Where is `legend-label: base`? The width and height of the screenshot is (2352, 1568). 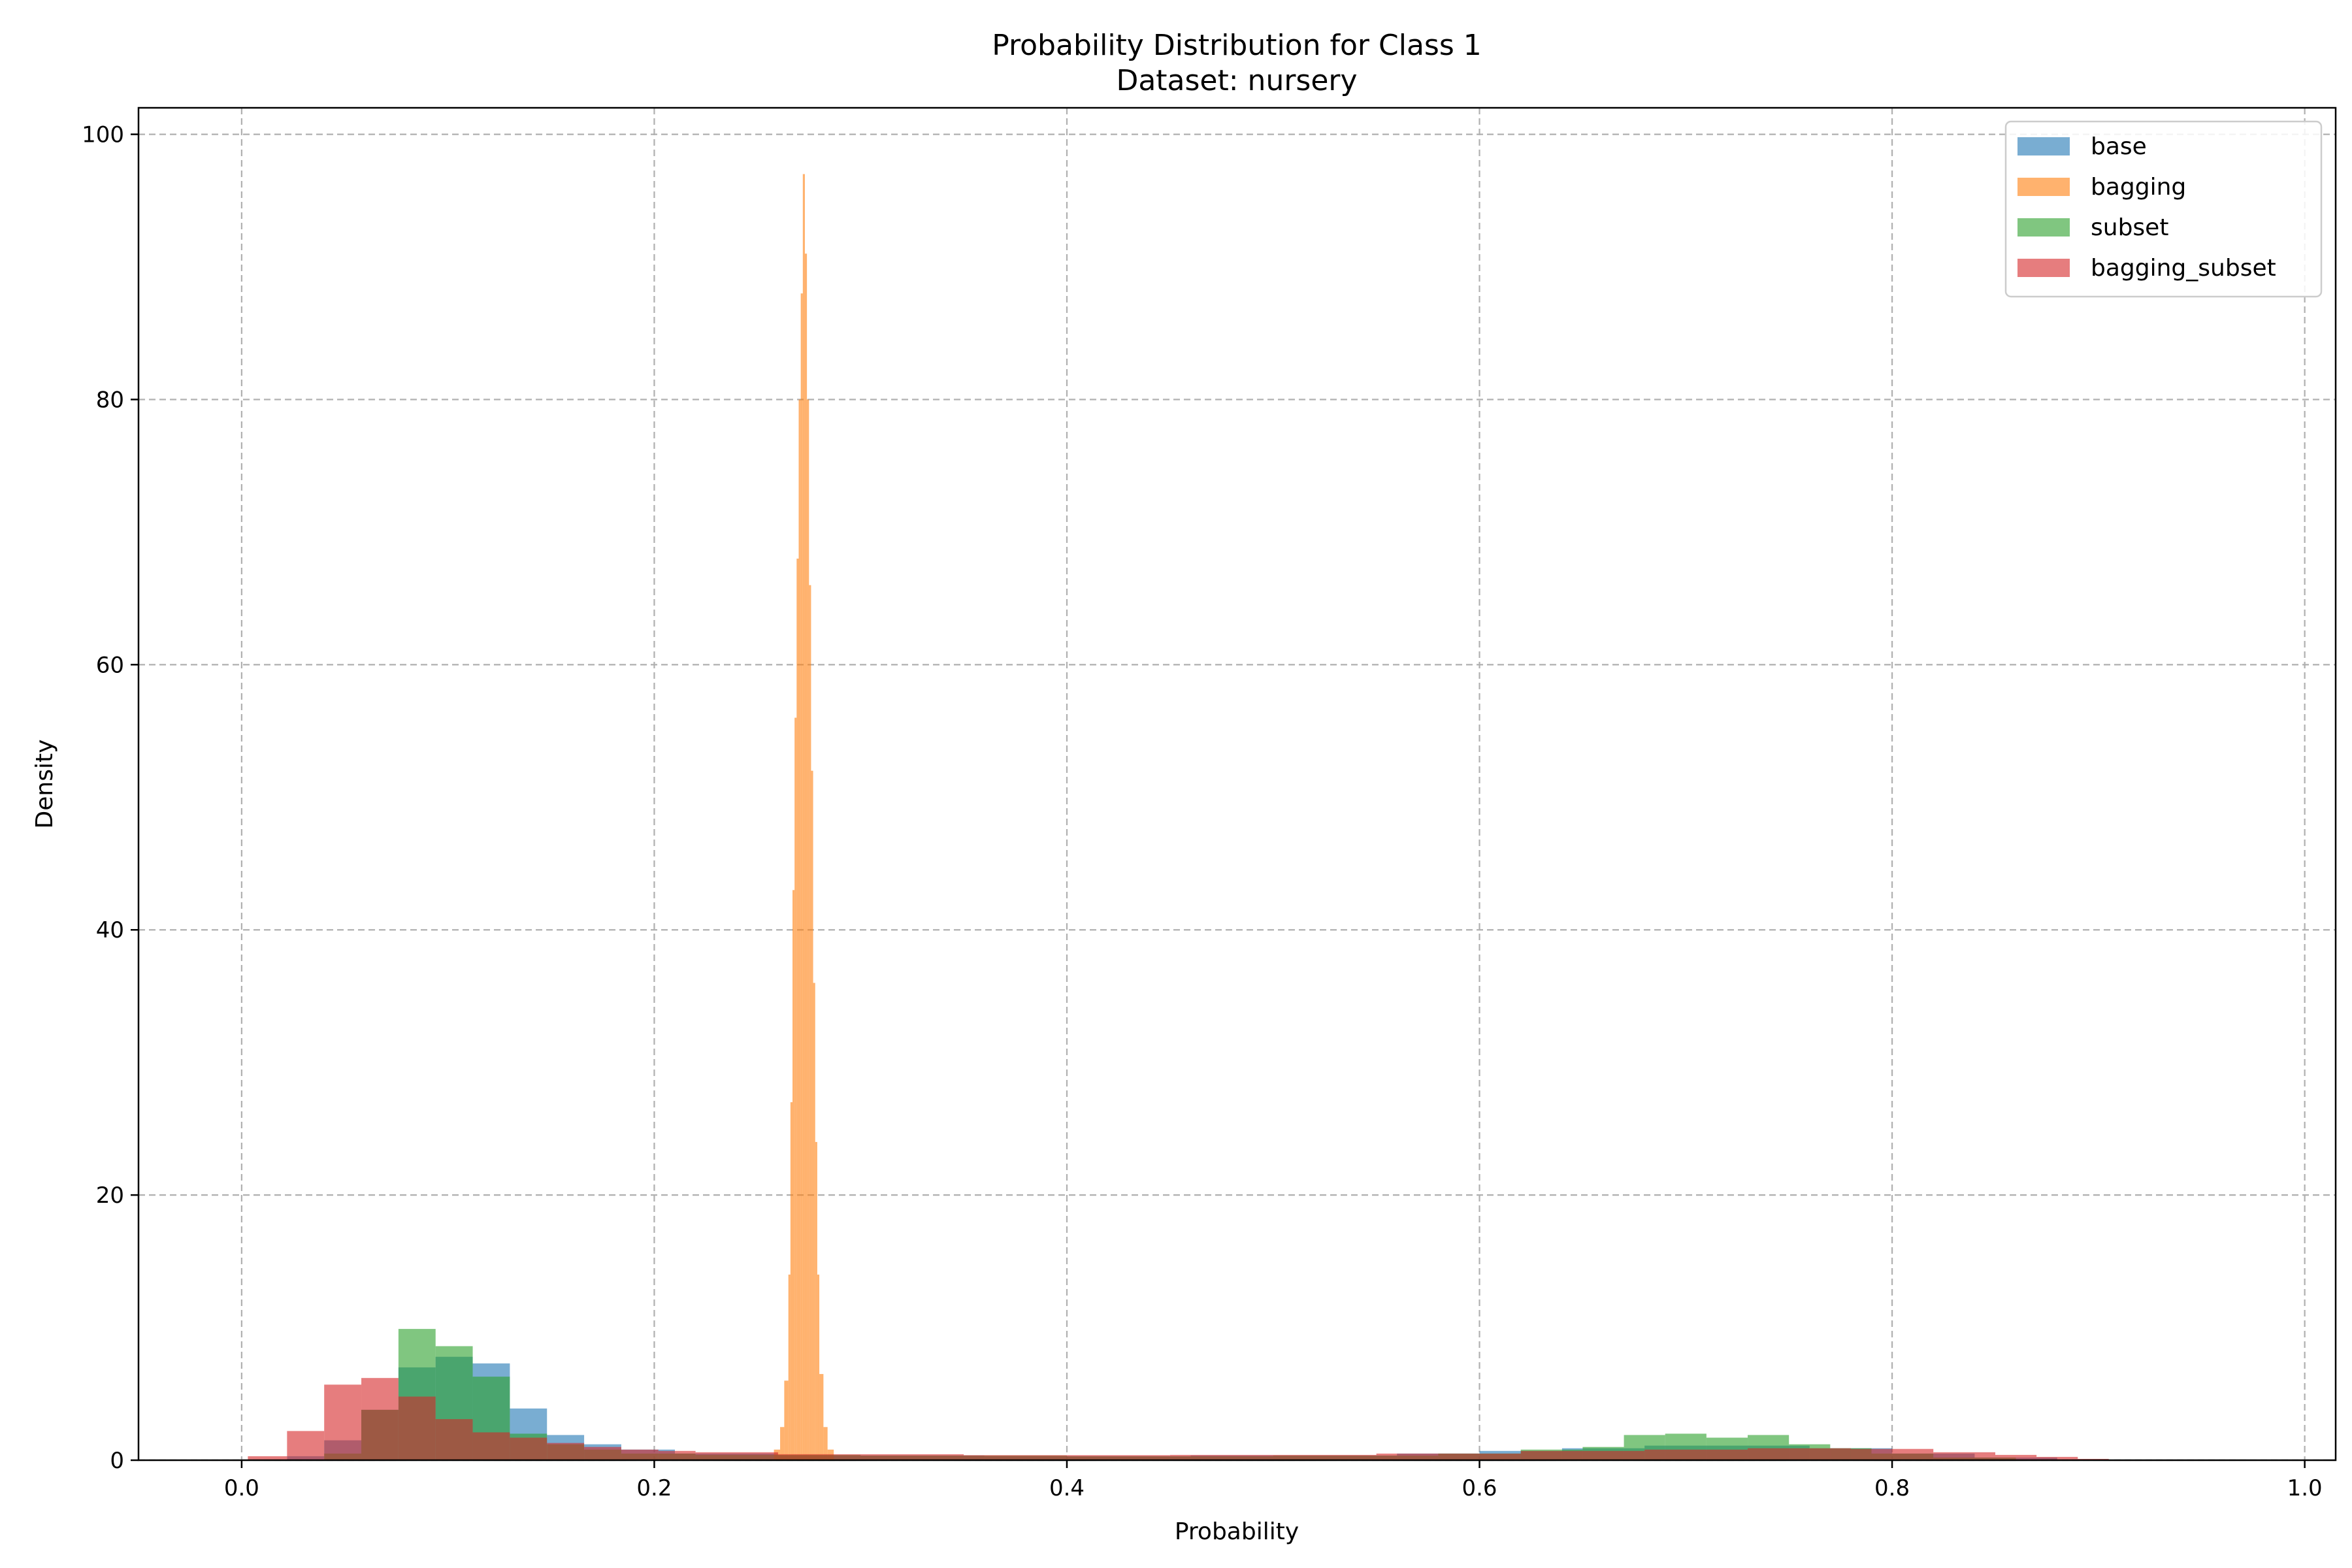 legend-label: base is located at coordinates (2119, 146).